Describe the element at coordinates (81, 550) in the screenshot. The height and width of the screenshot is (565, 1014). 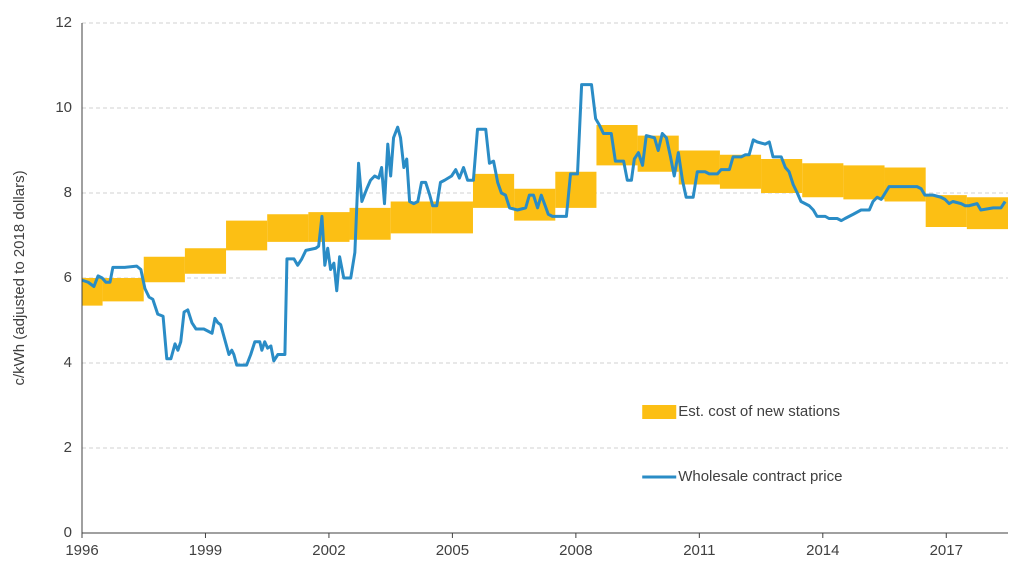
I see `x-tick-label: 1996` at that location.